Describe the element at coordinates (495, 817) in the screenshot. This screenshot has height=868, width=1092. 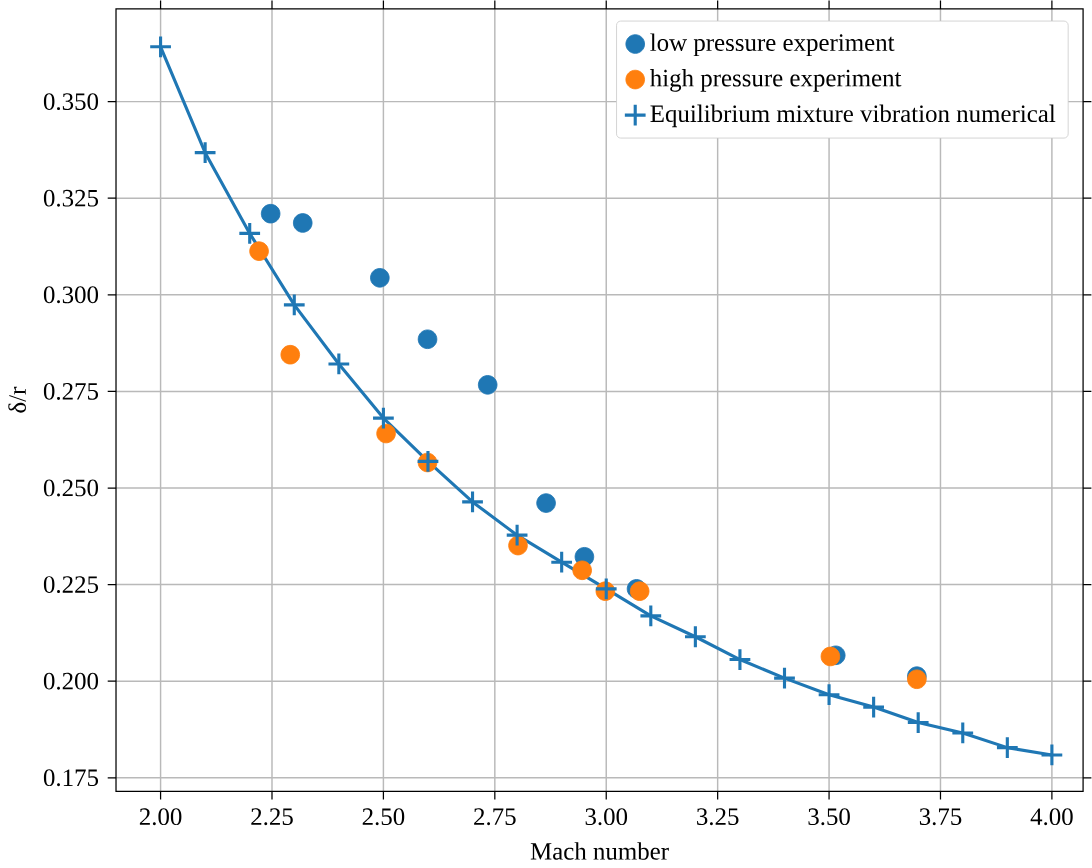
I see `x-tick-label: 2.75` at that location.